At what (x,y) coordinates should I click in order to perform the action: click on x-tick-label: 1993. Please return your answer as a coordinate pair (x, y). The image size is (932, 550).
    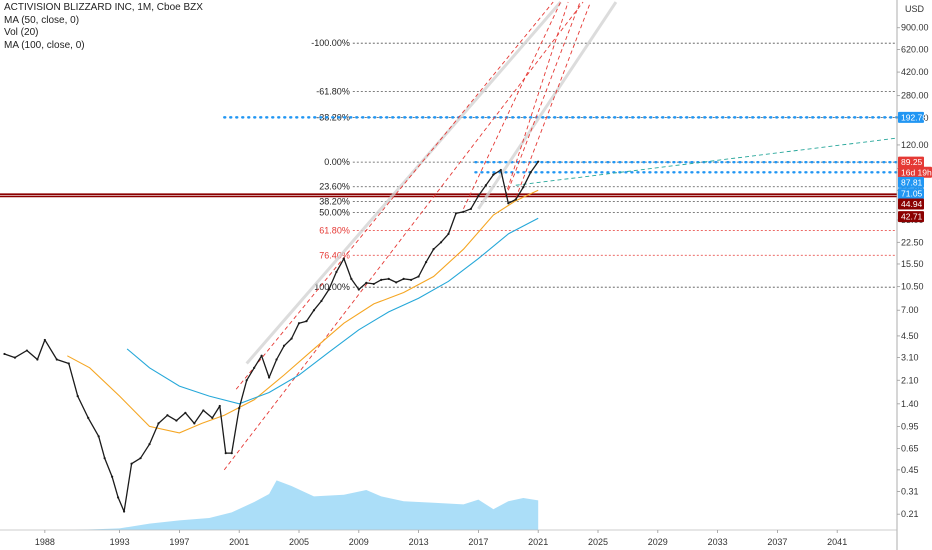
    Looking at the image, I should click on (120, 542).